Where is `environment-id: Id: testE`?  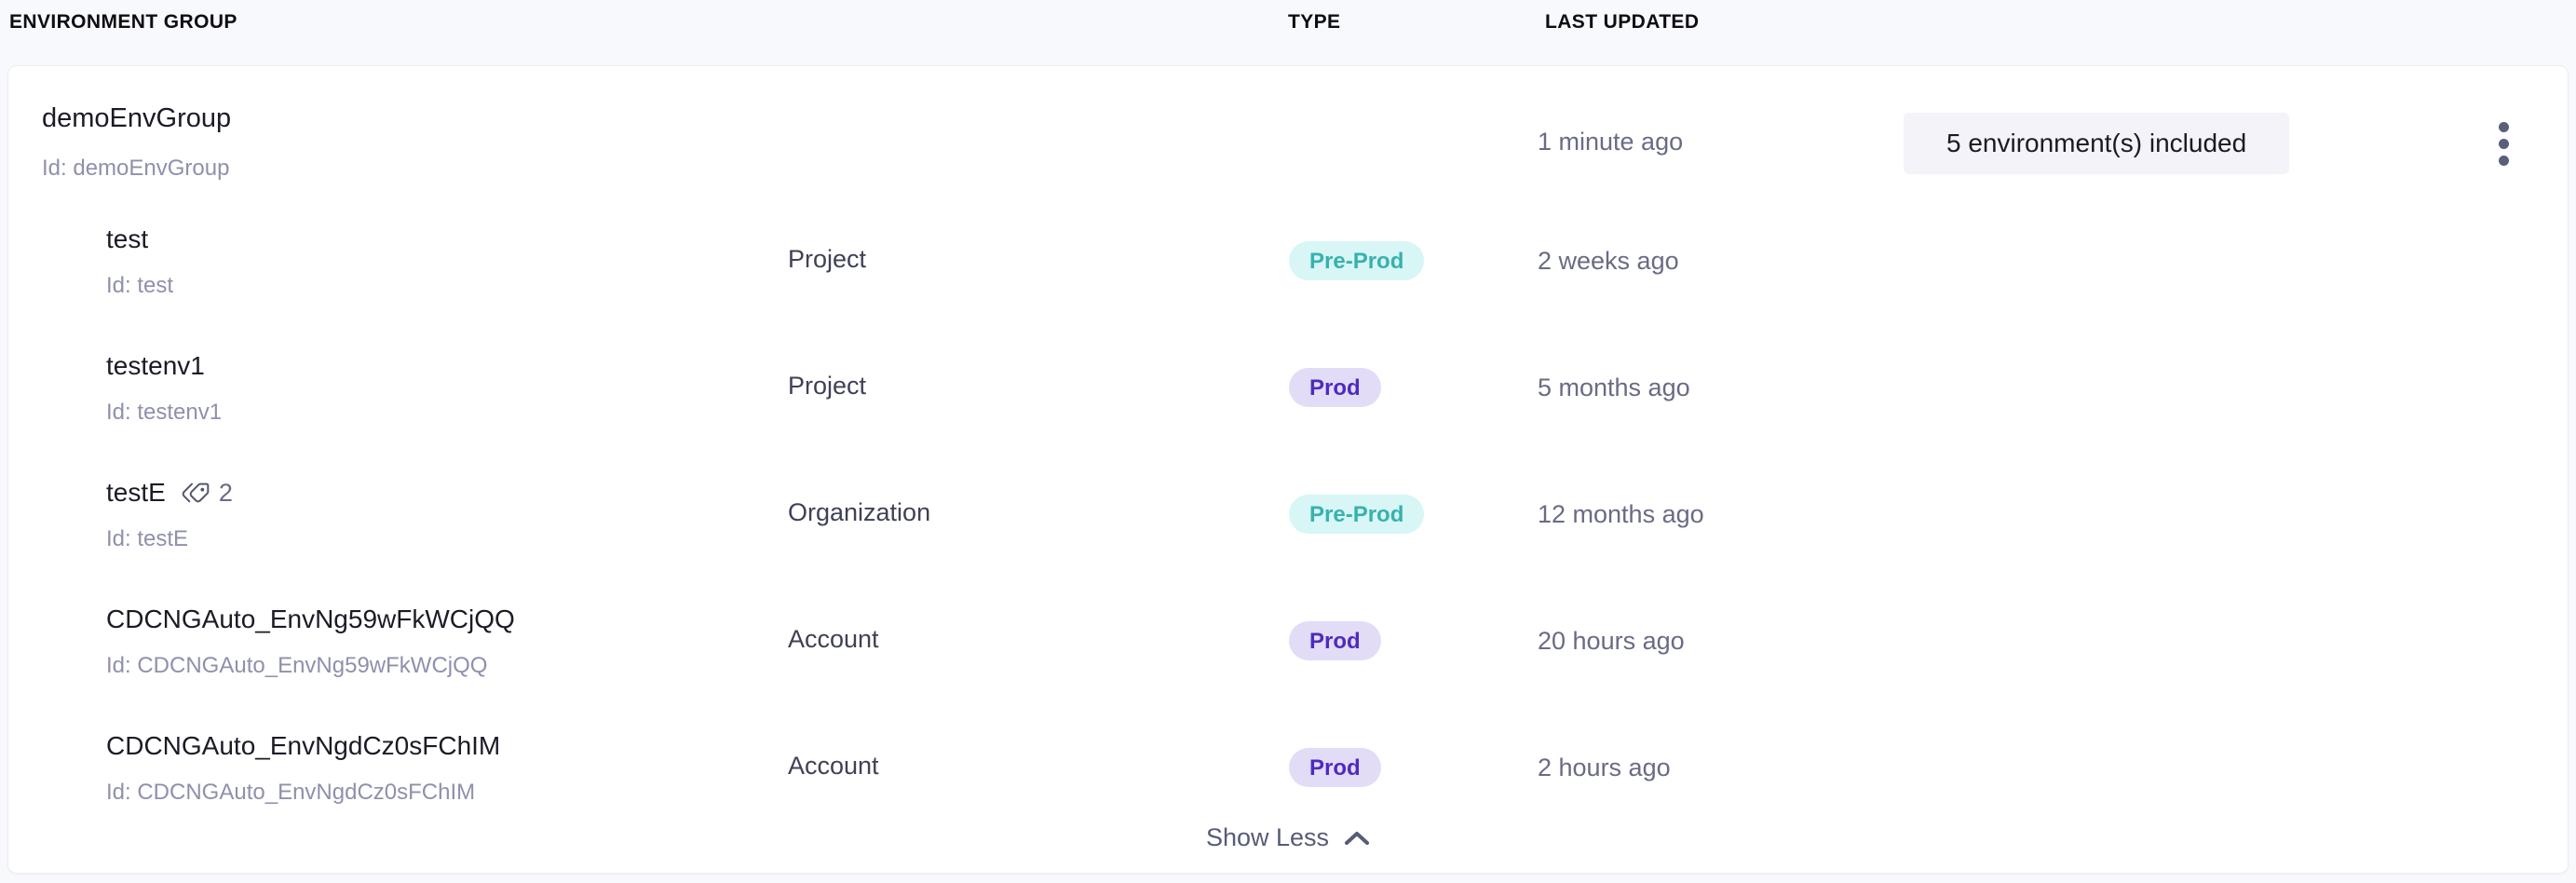
environment-id: Id: testE is located at coordinates (147, 538).